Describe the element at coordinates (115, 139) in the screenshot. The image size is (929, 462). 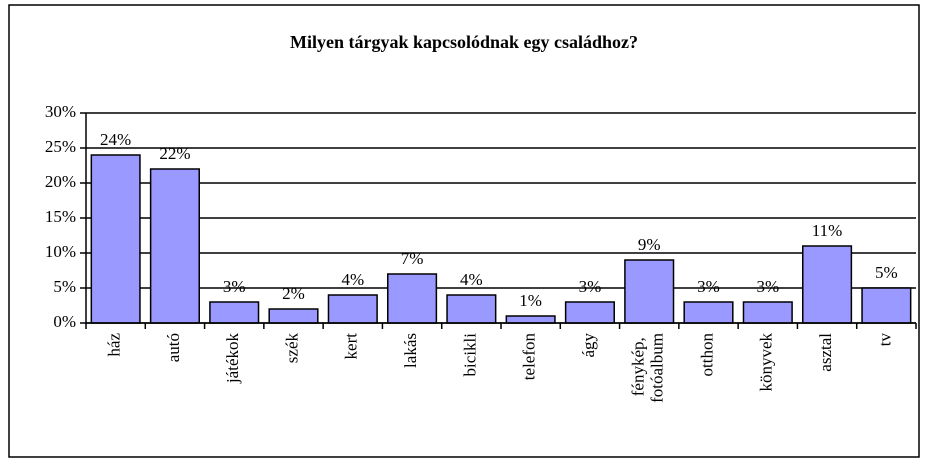
I see `value-label: 24%` at that location.